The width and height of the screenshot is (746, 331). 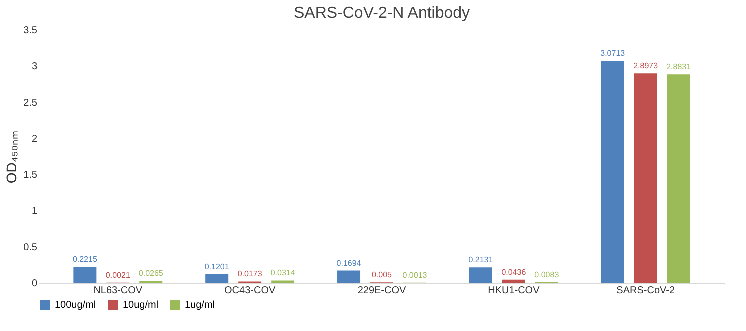 What do you see at coordinates (646, 291) in the screenshot?
I see `x-tick-label: SARS-CoV-2` at bounding box center [646, 291].